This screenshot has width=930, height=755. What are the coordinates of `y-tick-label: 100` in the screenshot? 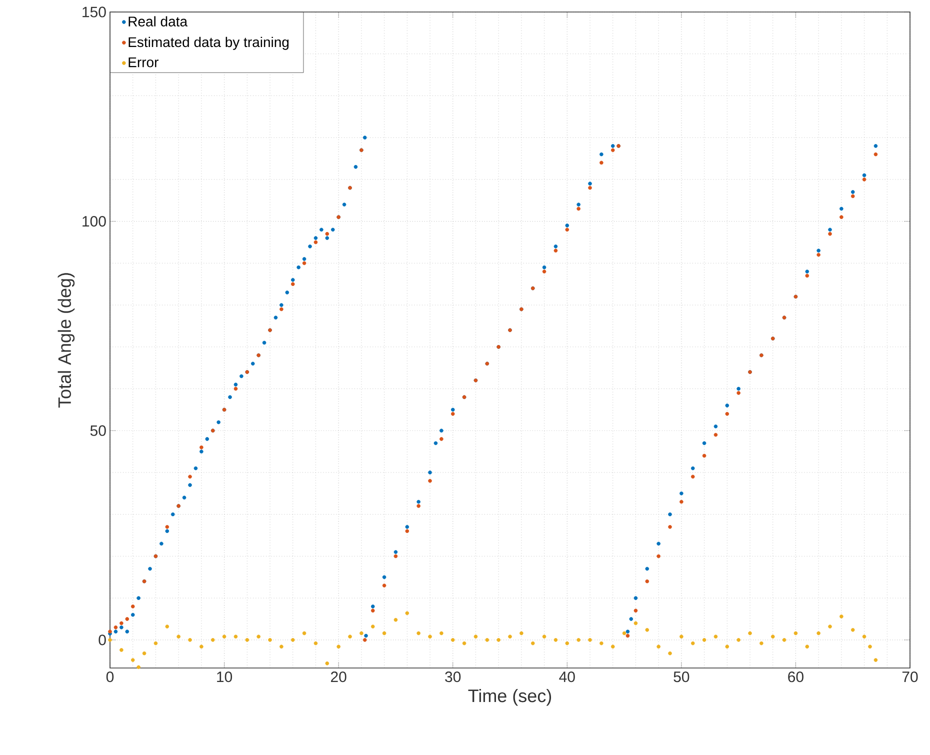 It's located at (94, 221).